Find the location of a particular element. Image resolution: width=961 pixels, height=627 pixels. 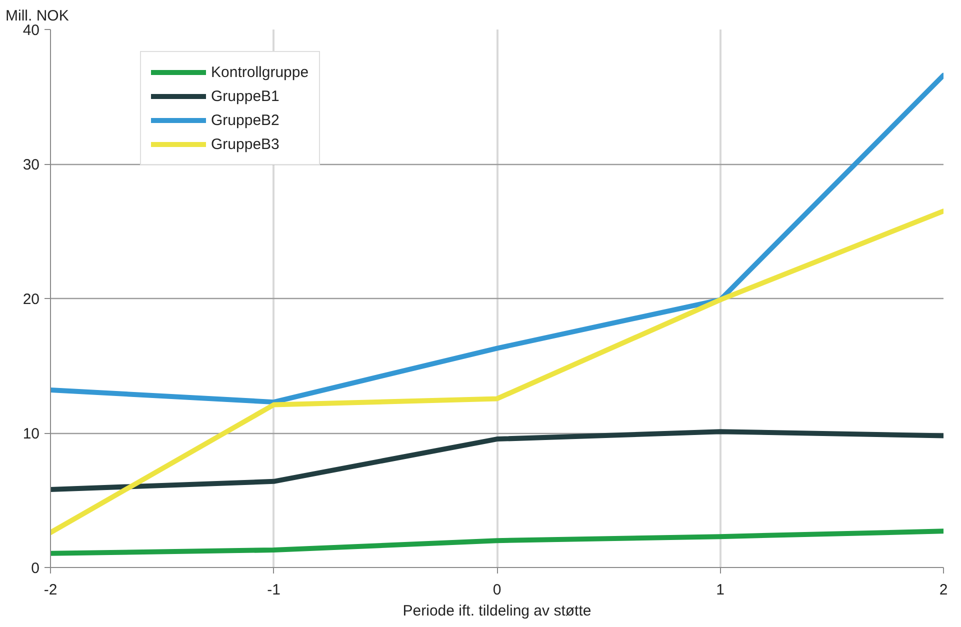

y-tick-label: 40 is located at coordinates (31, 30).